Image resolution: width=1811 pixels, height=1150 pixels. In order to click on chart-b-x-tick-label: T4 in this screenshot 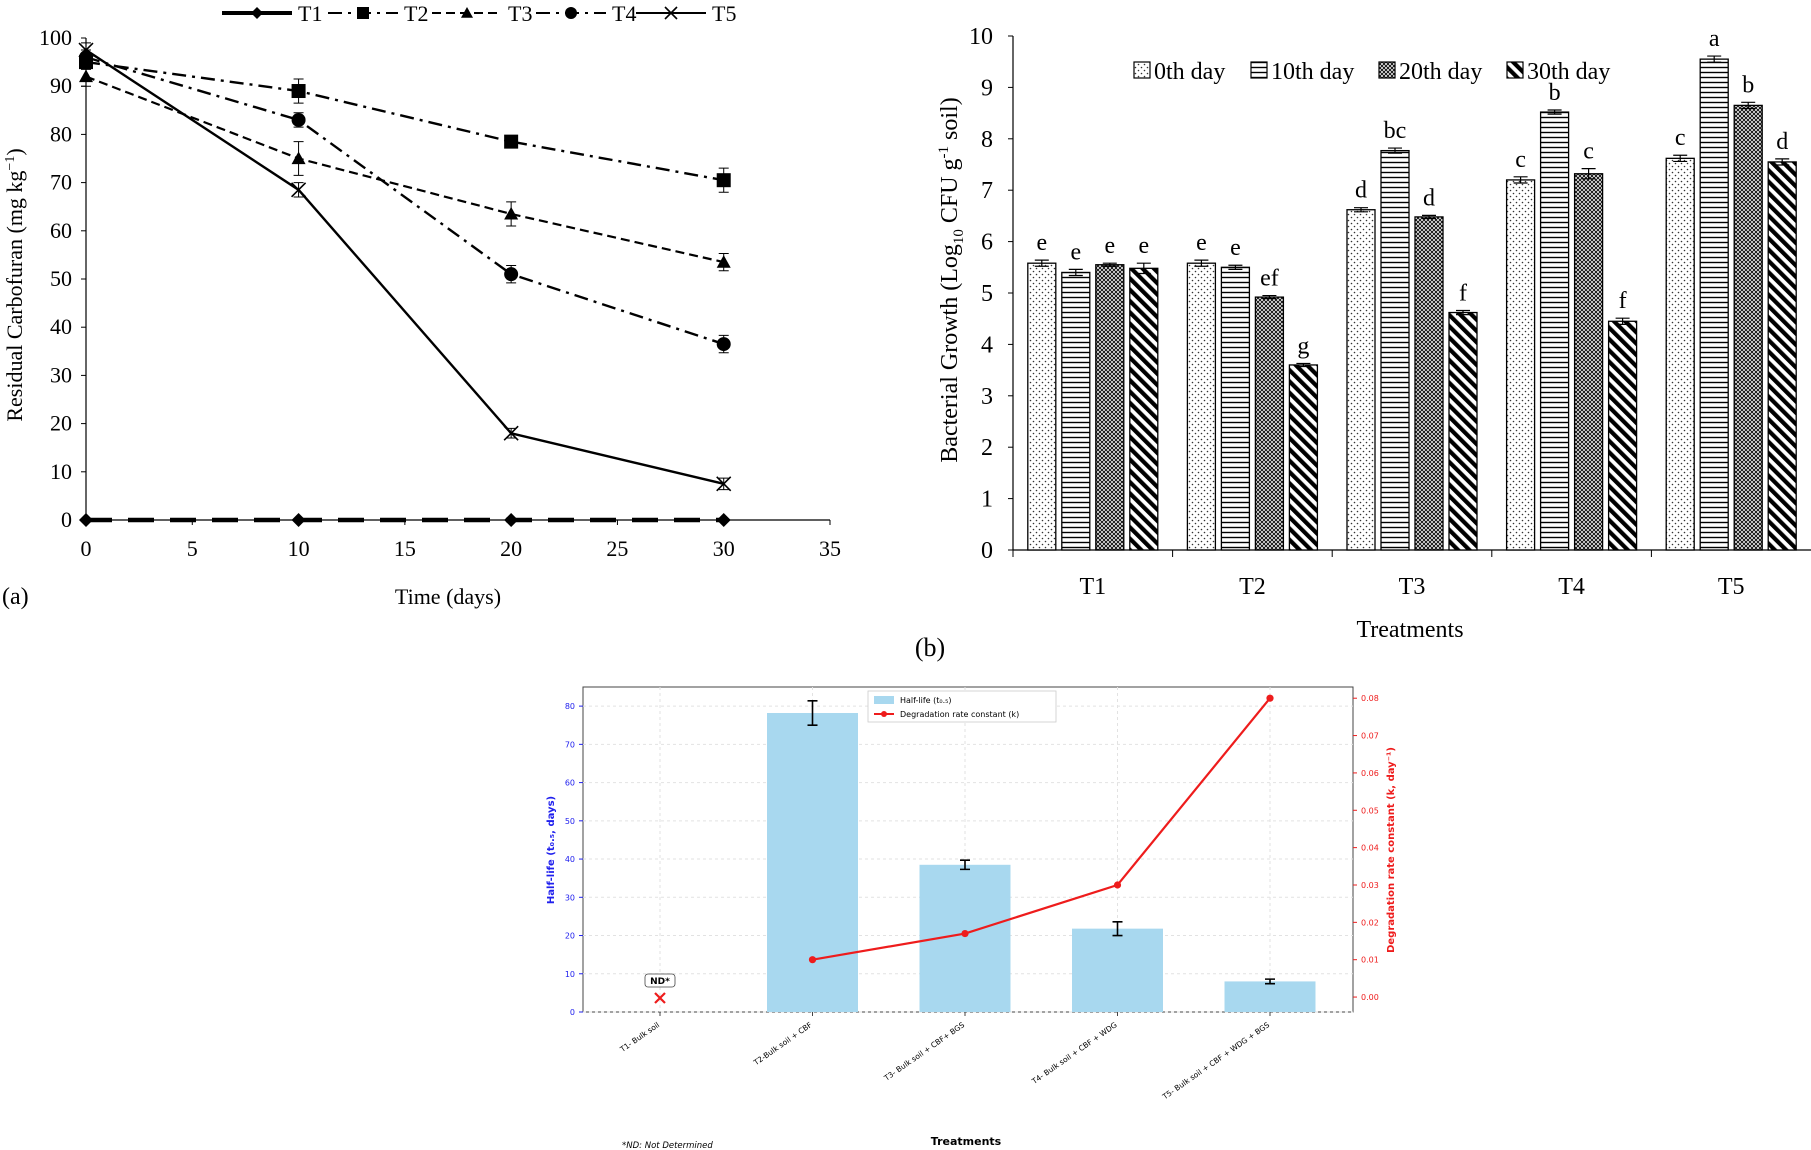, I will do `click(1571, 587)`.